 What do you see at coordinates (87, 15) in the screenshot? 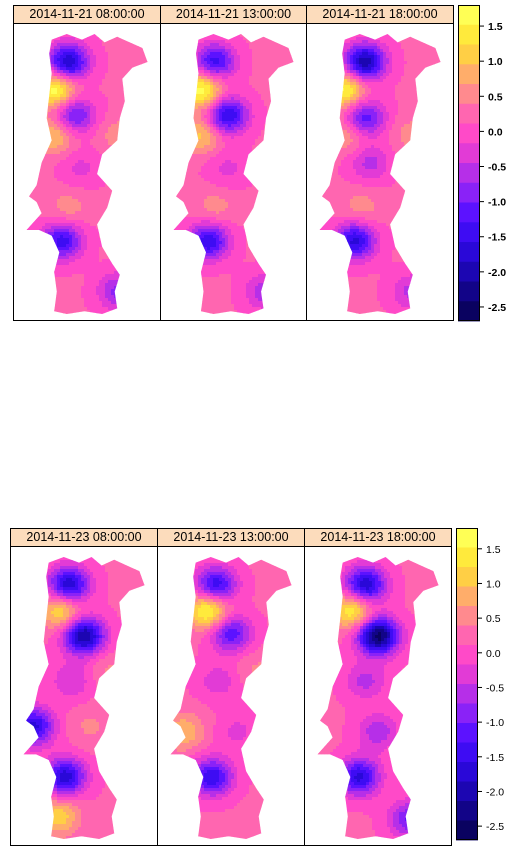
I see `panel-strip-label: 2014-11-21 08:00:00` at bounding box center [87, 15].